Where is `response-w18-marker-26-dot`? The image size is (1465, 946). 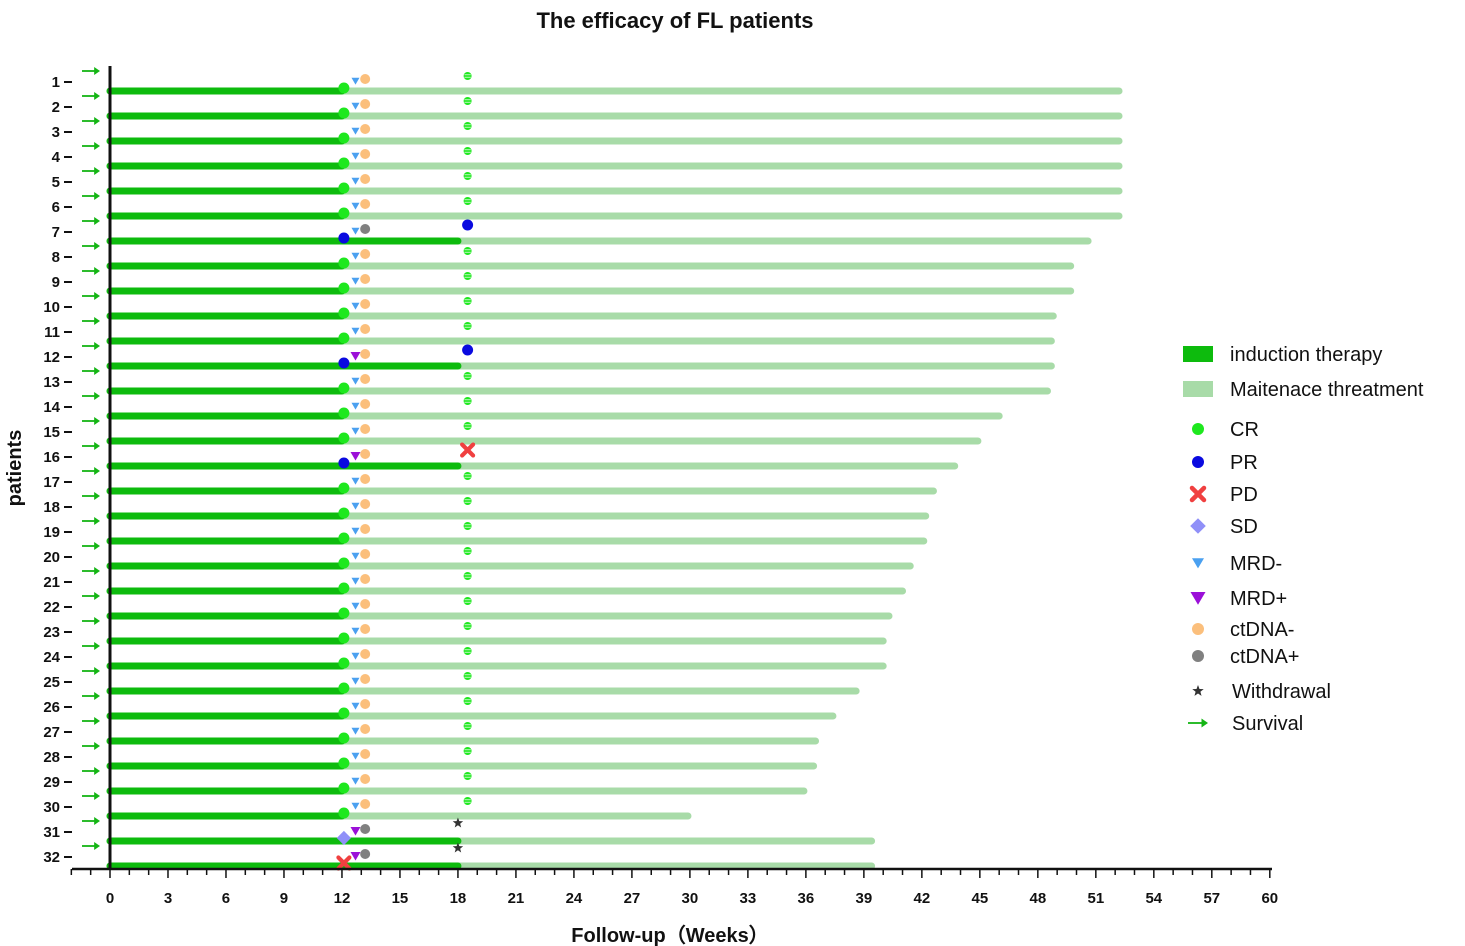
response-w18-marker-26-dot is located at coordinates (467, 701).